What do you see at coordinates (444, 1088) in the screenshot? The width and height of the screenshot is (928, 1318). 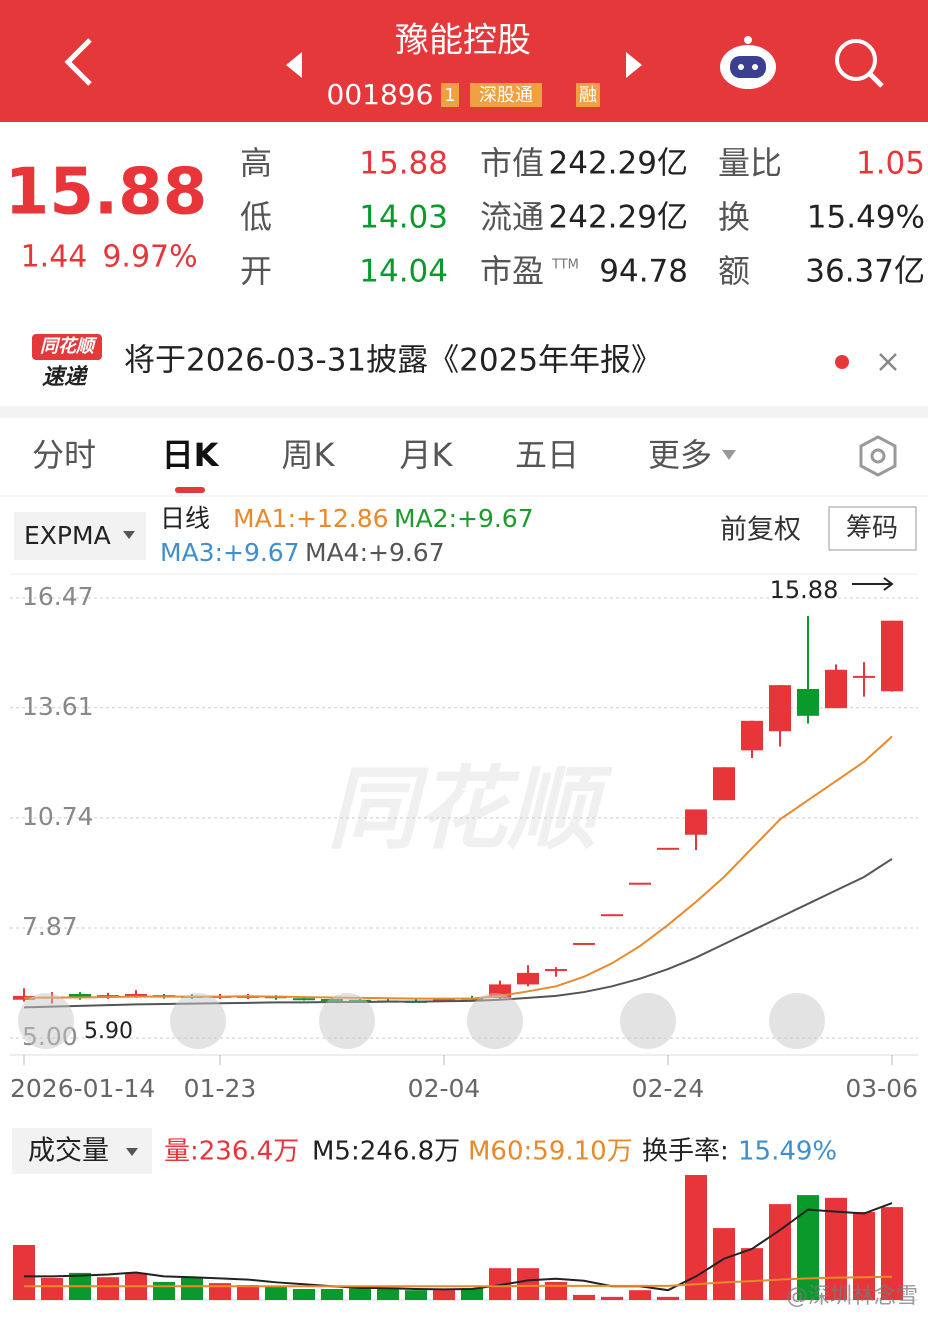 I see `x-tick-label: 02-04` at bounding box center [444, 1088].